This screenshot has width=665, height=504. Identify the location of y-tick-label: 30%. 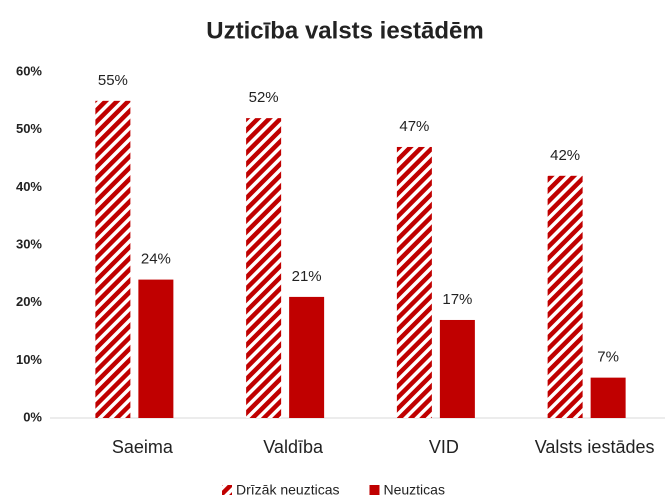
(29, 243).